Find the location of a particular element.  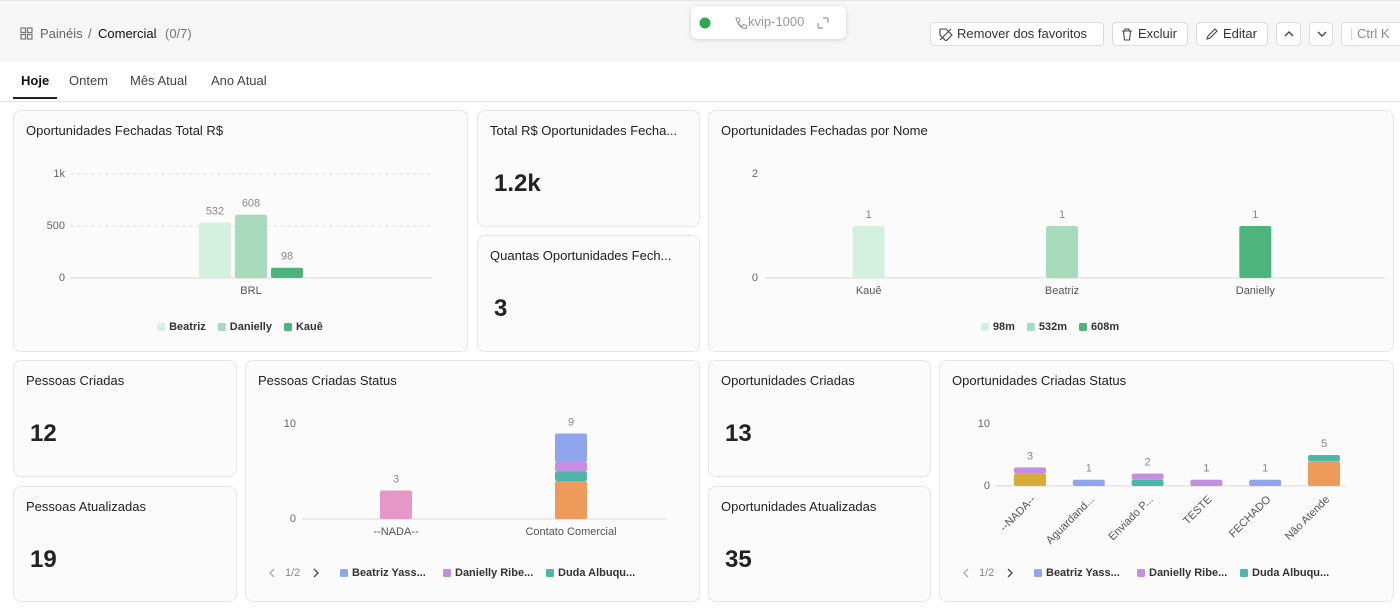

tab-bar: Hoje Ontem Mês Atual Ano Atual is located at coordinates (700, 82).